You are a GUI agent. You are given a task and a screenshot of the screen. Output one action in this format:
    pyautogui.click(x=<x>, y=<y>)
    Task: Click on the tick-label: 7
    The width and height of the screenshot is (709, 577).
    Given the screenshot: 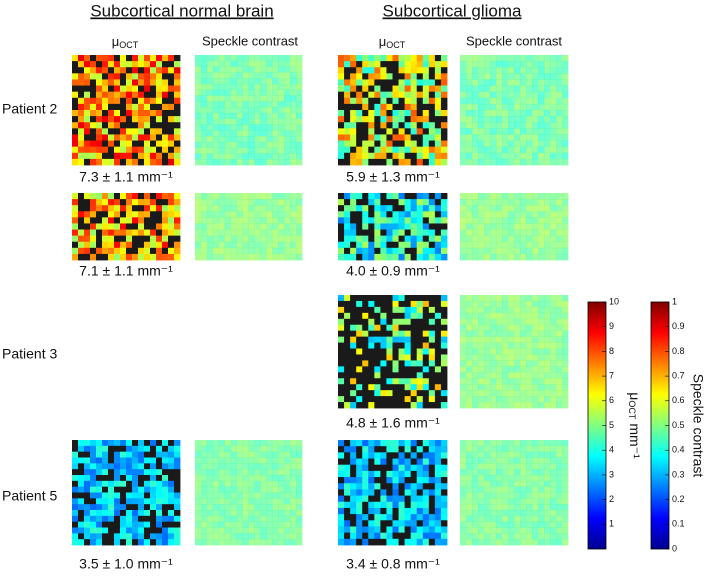 What is the action you would take?
    pyautogui.click(x=611, y=375)
    